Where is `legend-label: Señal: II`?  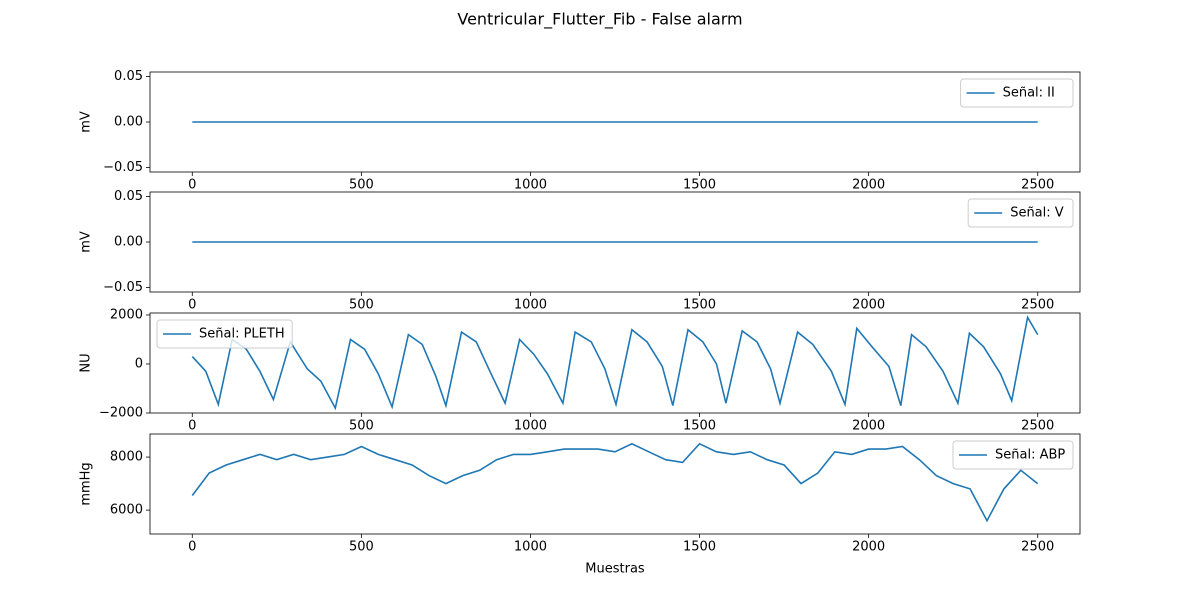 legend-label: Señal: II is located at coordinates (1029, 93).